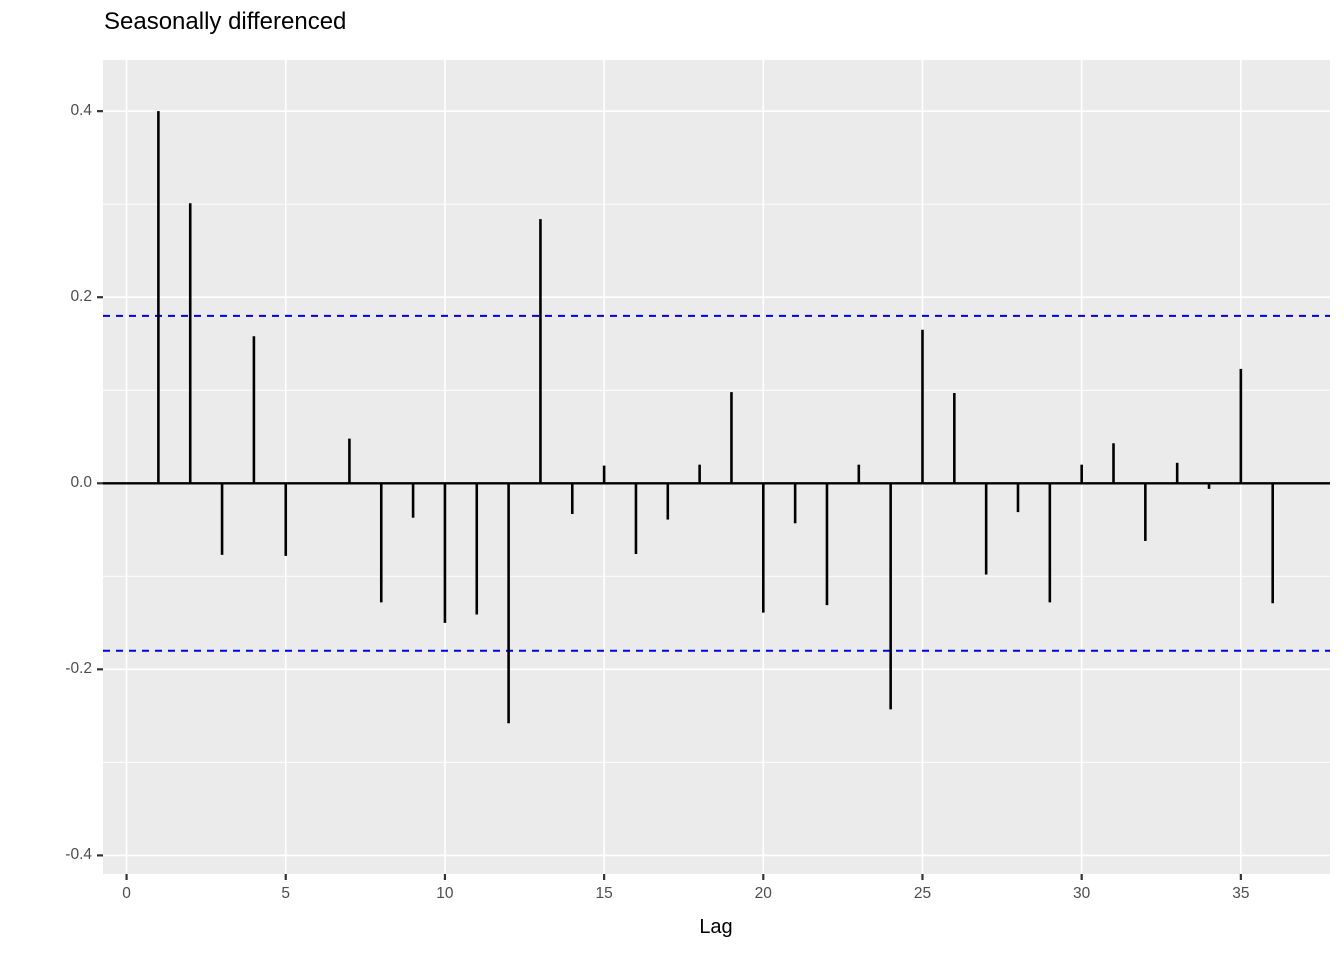  Describe the element at coordinates (604, 893) in the screenshot. I see `x-tick-label: 15` at that location.